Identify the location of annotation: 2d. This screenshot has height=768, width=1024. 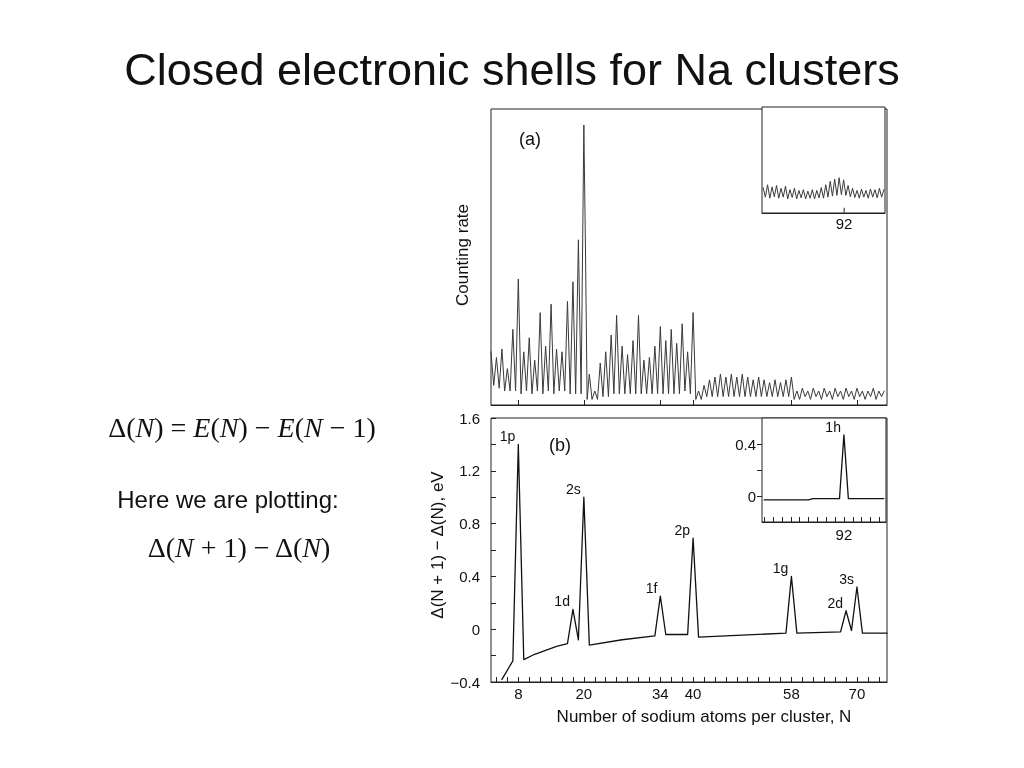
(835, 603).